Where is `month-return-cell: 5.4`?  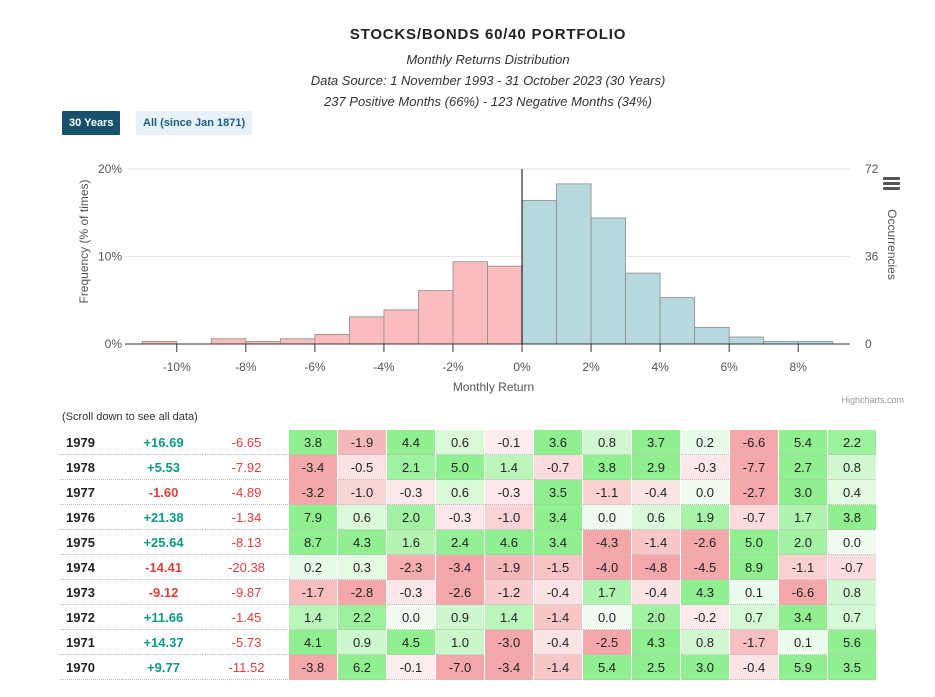
month-return-cell: 5.4 is located at coordinates (803, 442).